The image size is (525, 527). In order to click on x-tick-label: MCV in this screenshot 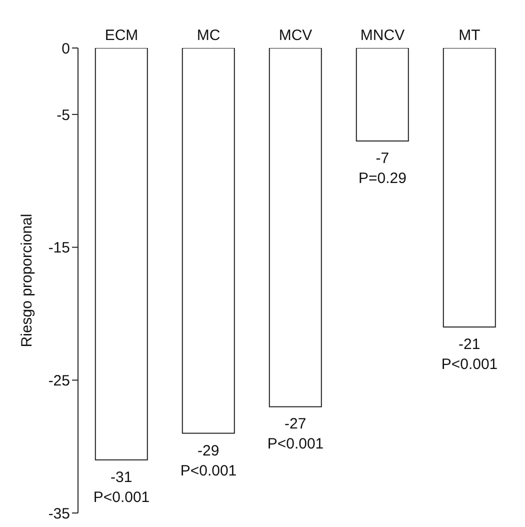, I will do `click(295, 35)`.